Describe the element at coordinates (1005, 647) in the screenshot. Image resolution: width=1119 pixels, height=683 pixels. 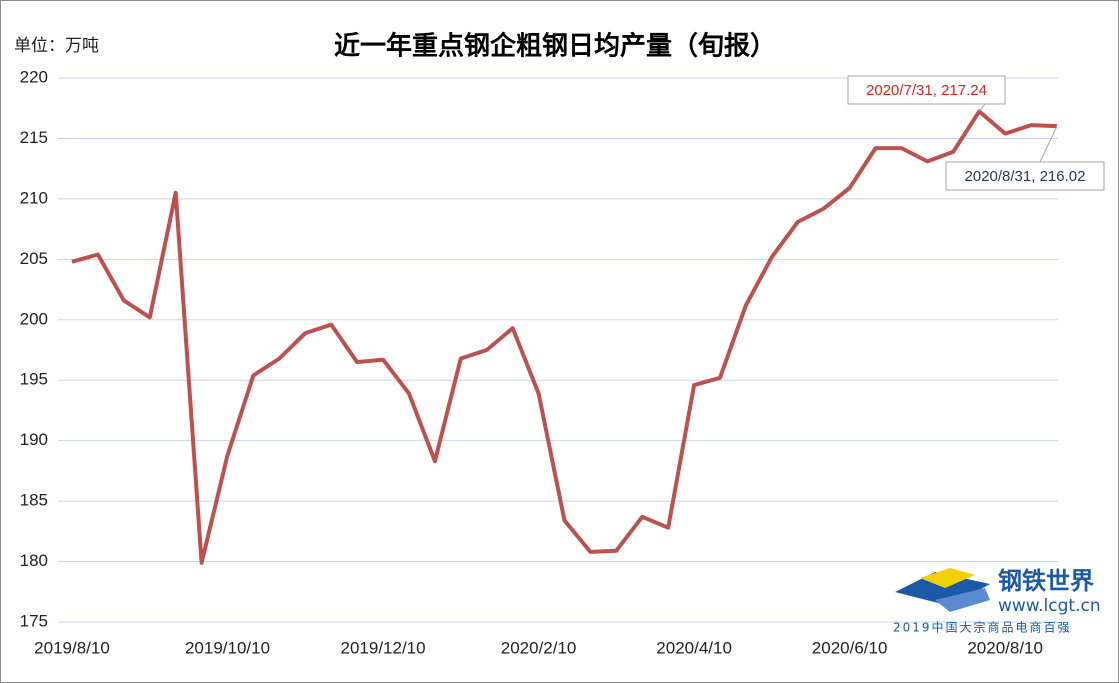
I see `x-tick-label: 2020/8/10` at that location.